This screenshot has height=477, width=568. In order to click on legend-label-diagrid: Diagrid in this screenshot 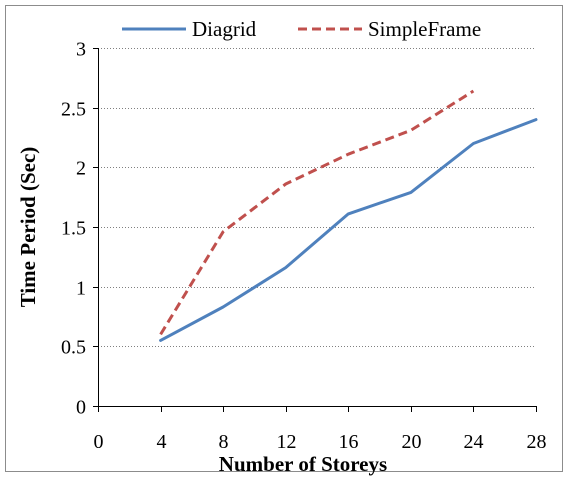, I will do `click(224, 29)`.